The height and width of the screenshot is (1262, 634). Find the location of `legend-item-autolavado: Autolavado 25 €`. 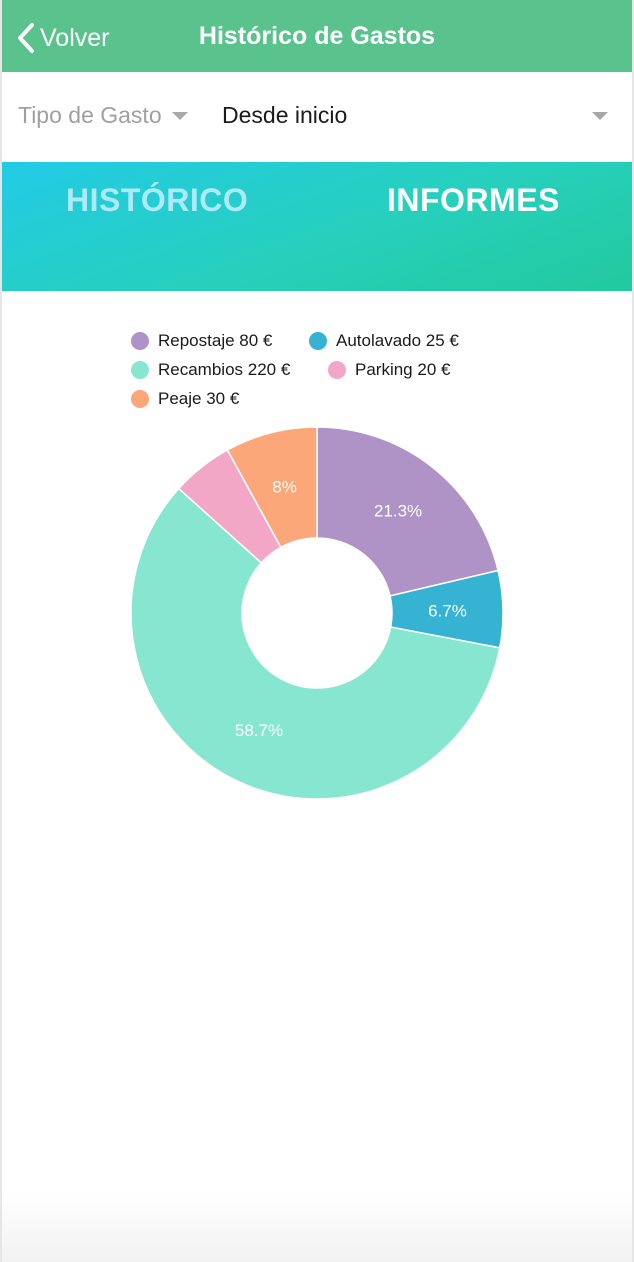

legend-item-autolavado: Autolavado 25 € is located at coordinates (384, 341).